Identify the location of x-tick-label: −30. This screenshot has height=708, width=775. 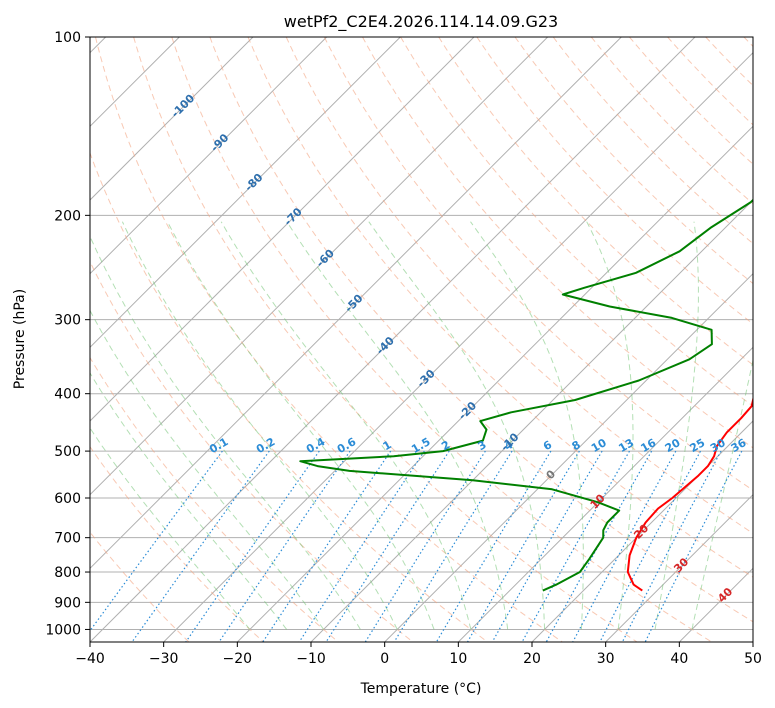
(164, 659).